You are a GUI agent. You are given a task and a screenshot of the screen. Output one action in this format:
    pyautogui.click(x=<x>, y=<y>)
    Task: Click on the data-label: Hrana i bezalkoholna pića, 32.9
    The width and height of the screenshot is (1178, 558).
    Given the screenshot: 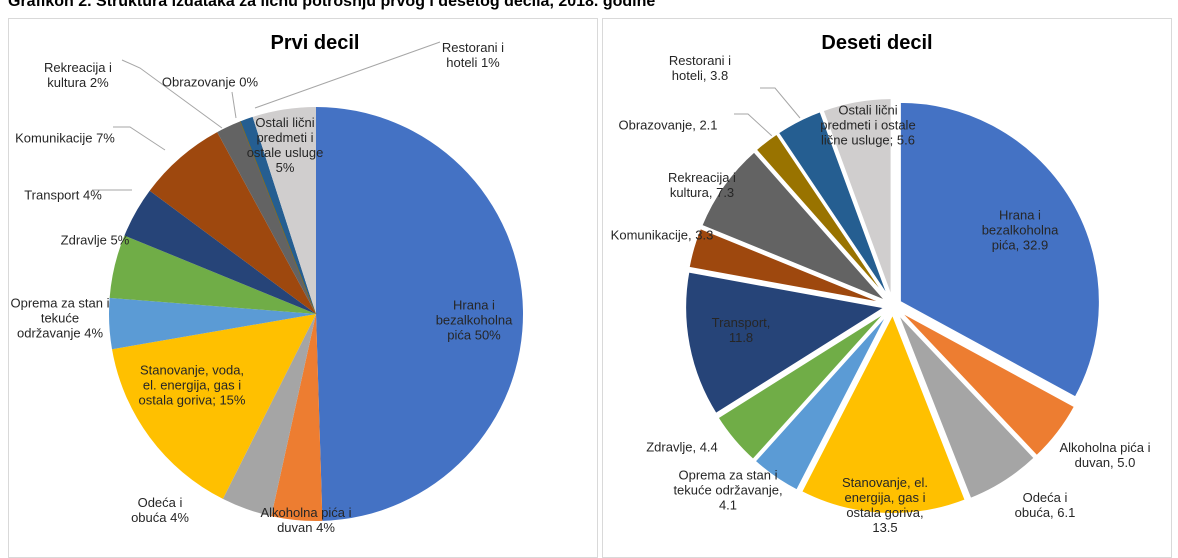 What is the action you would take?
    pyautogui.click(x=1020, y=230)
    